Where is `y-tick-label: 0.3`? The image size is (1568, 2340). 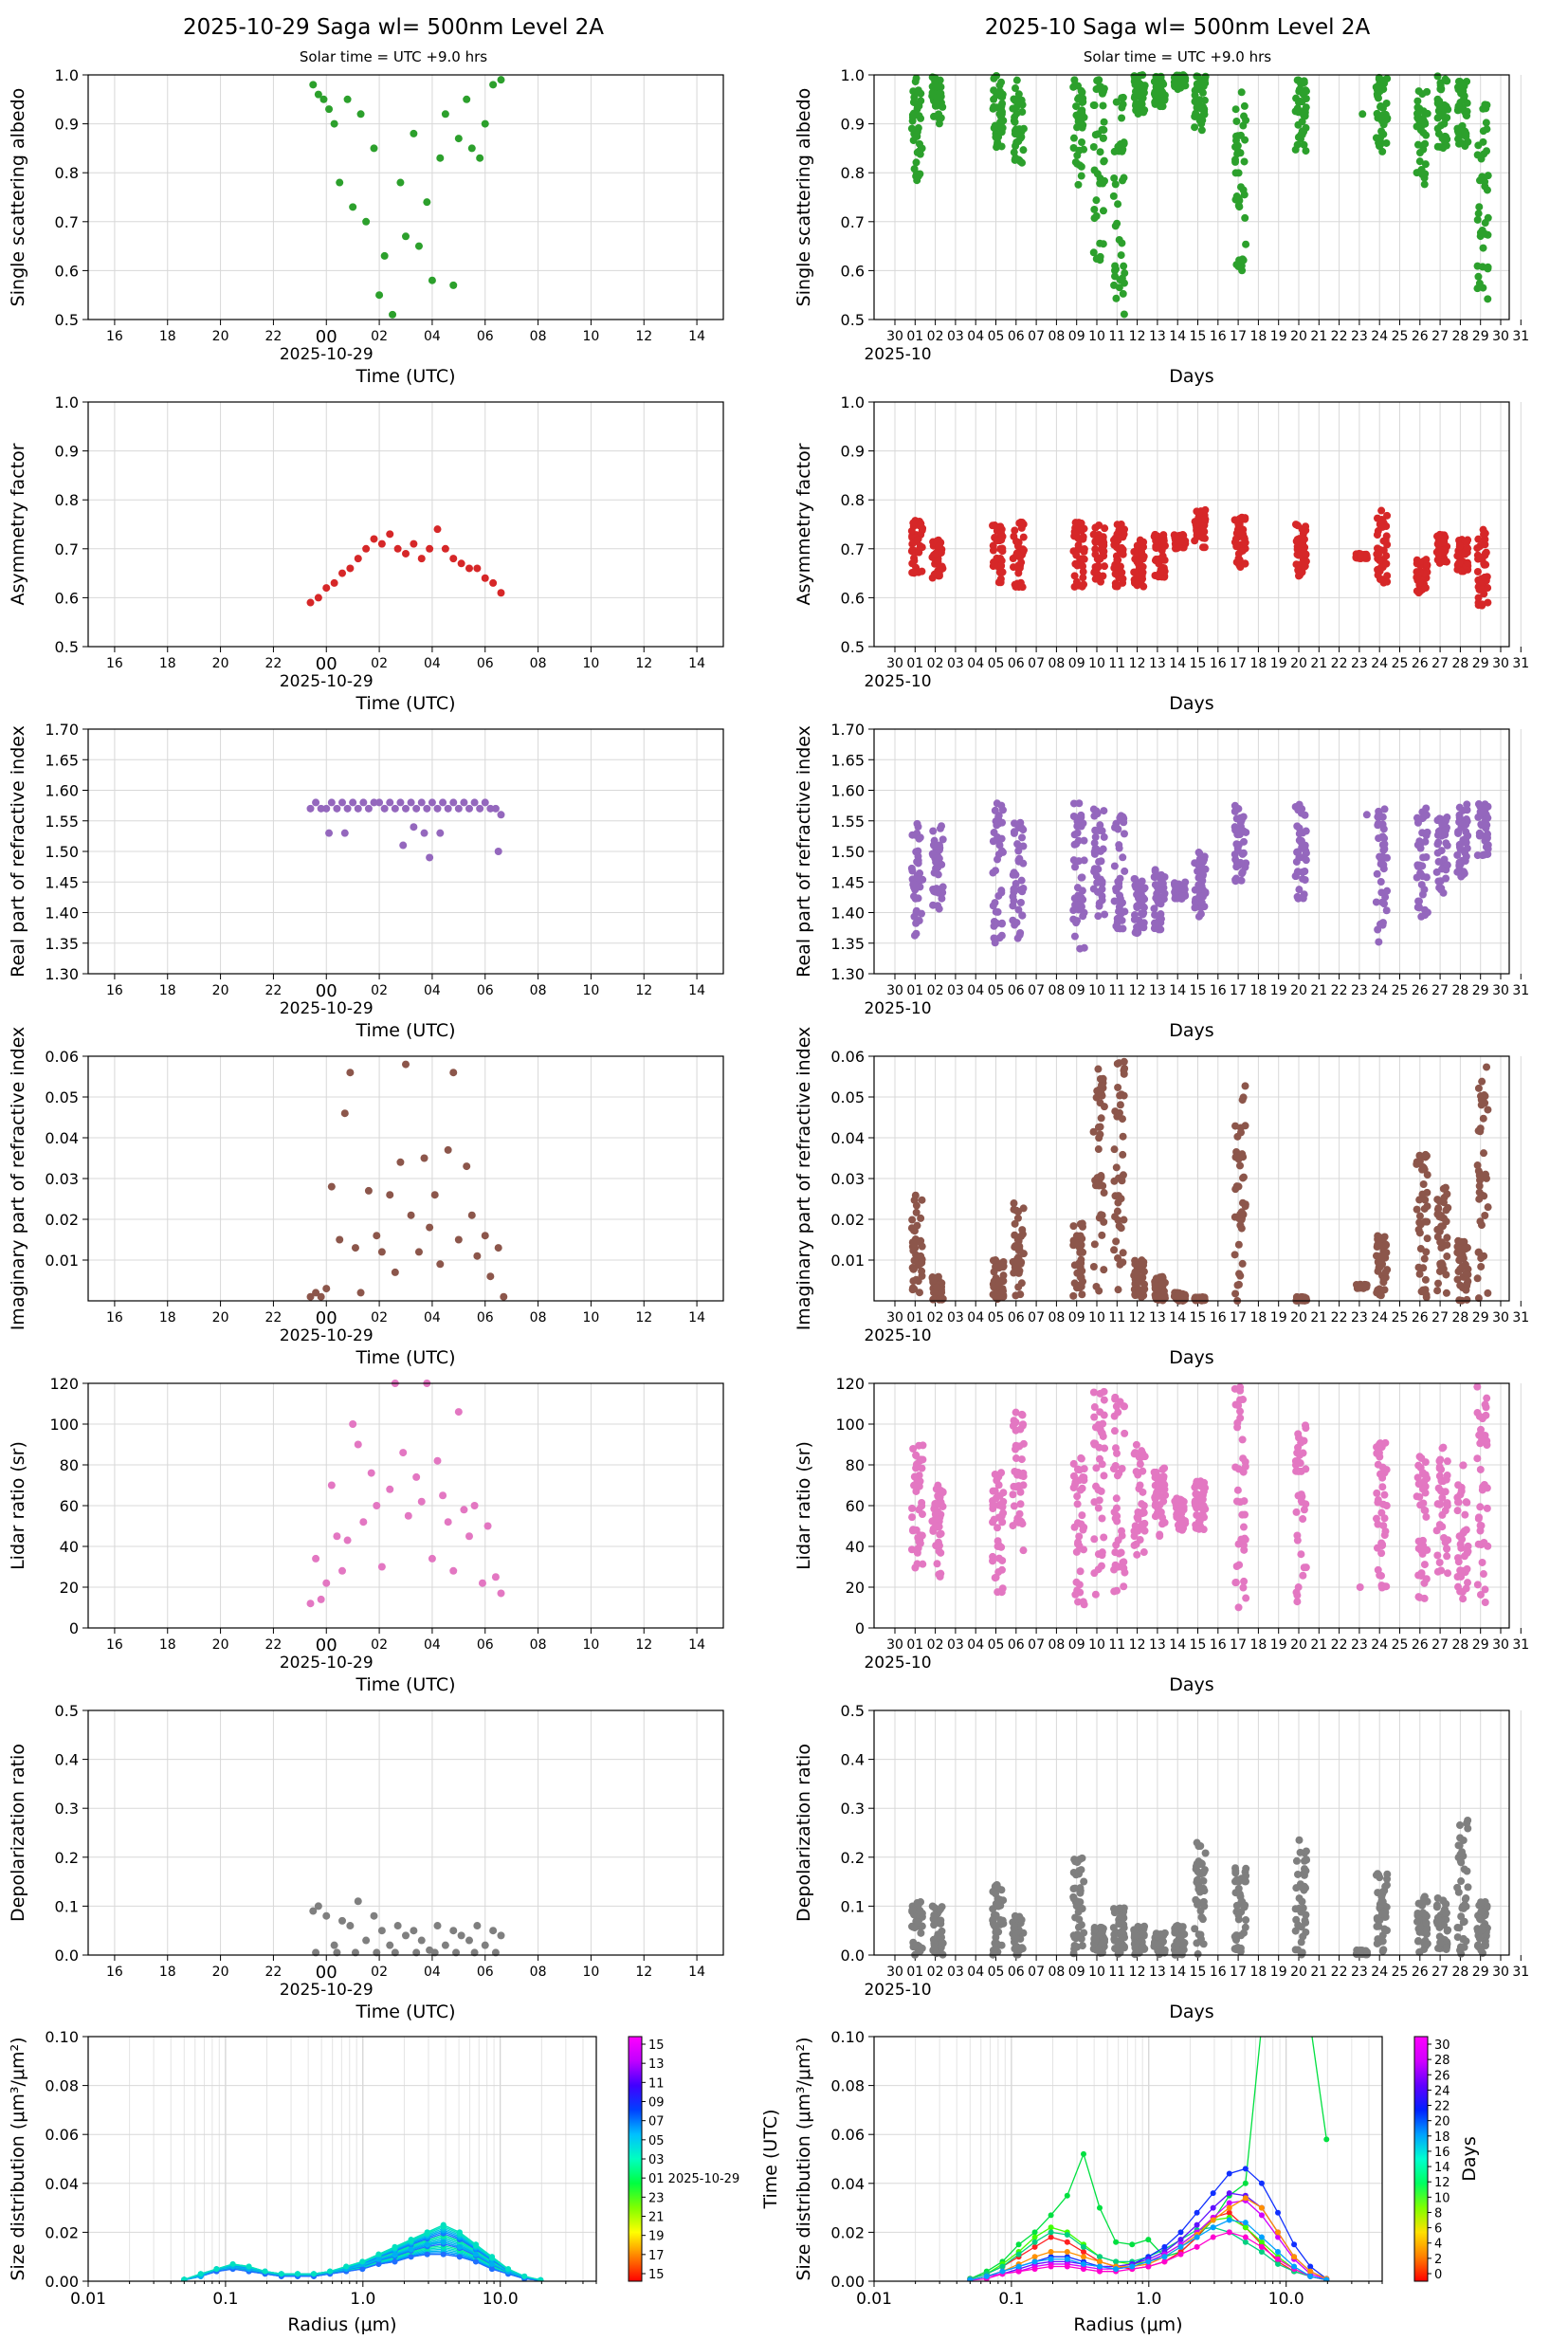
y-tick-label: 0.3 is located at coordinates (67, 1809).